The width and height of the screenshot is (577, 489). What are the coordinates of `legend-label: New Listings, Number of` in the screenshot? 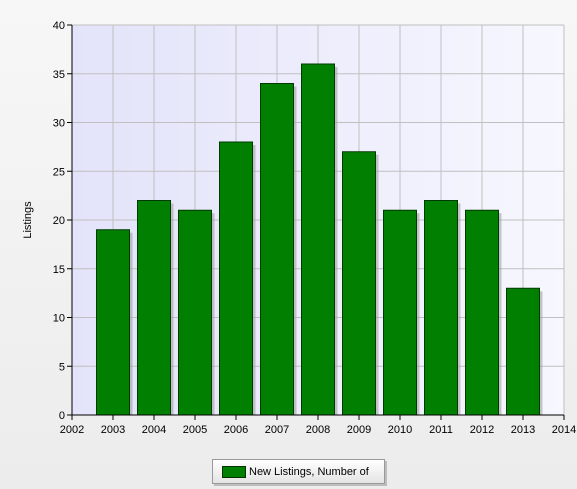 It's located at (309, 471).